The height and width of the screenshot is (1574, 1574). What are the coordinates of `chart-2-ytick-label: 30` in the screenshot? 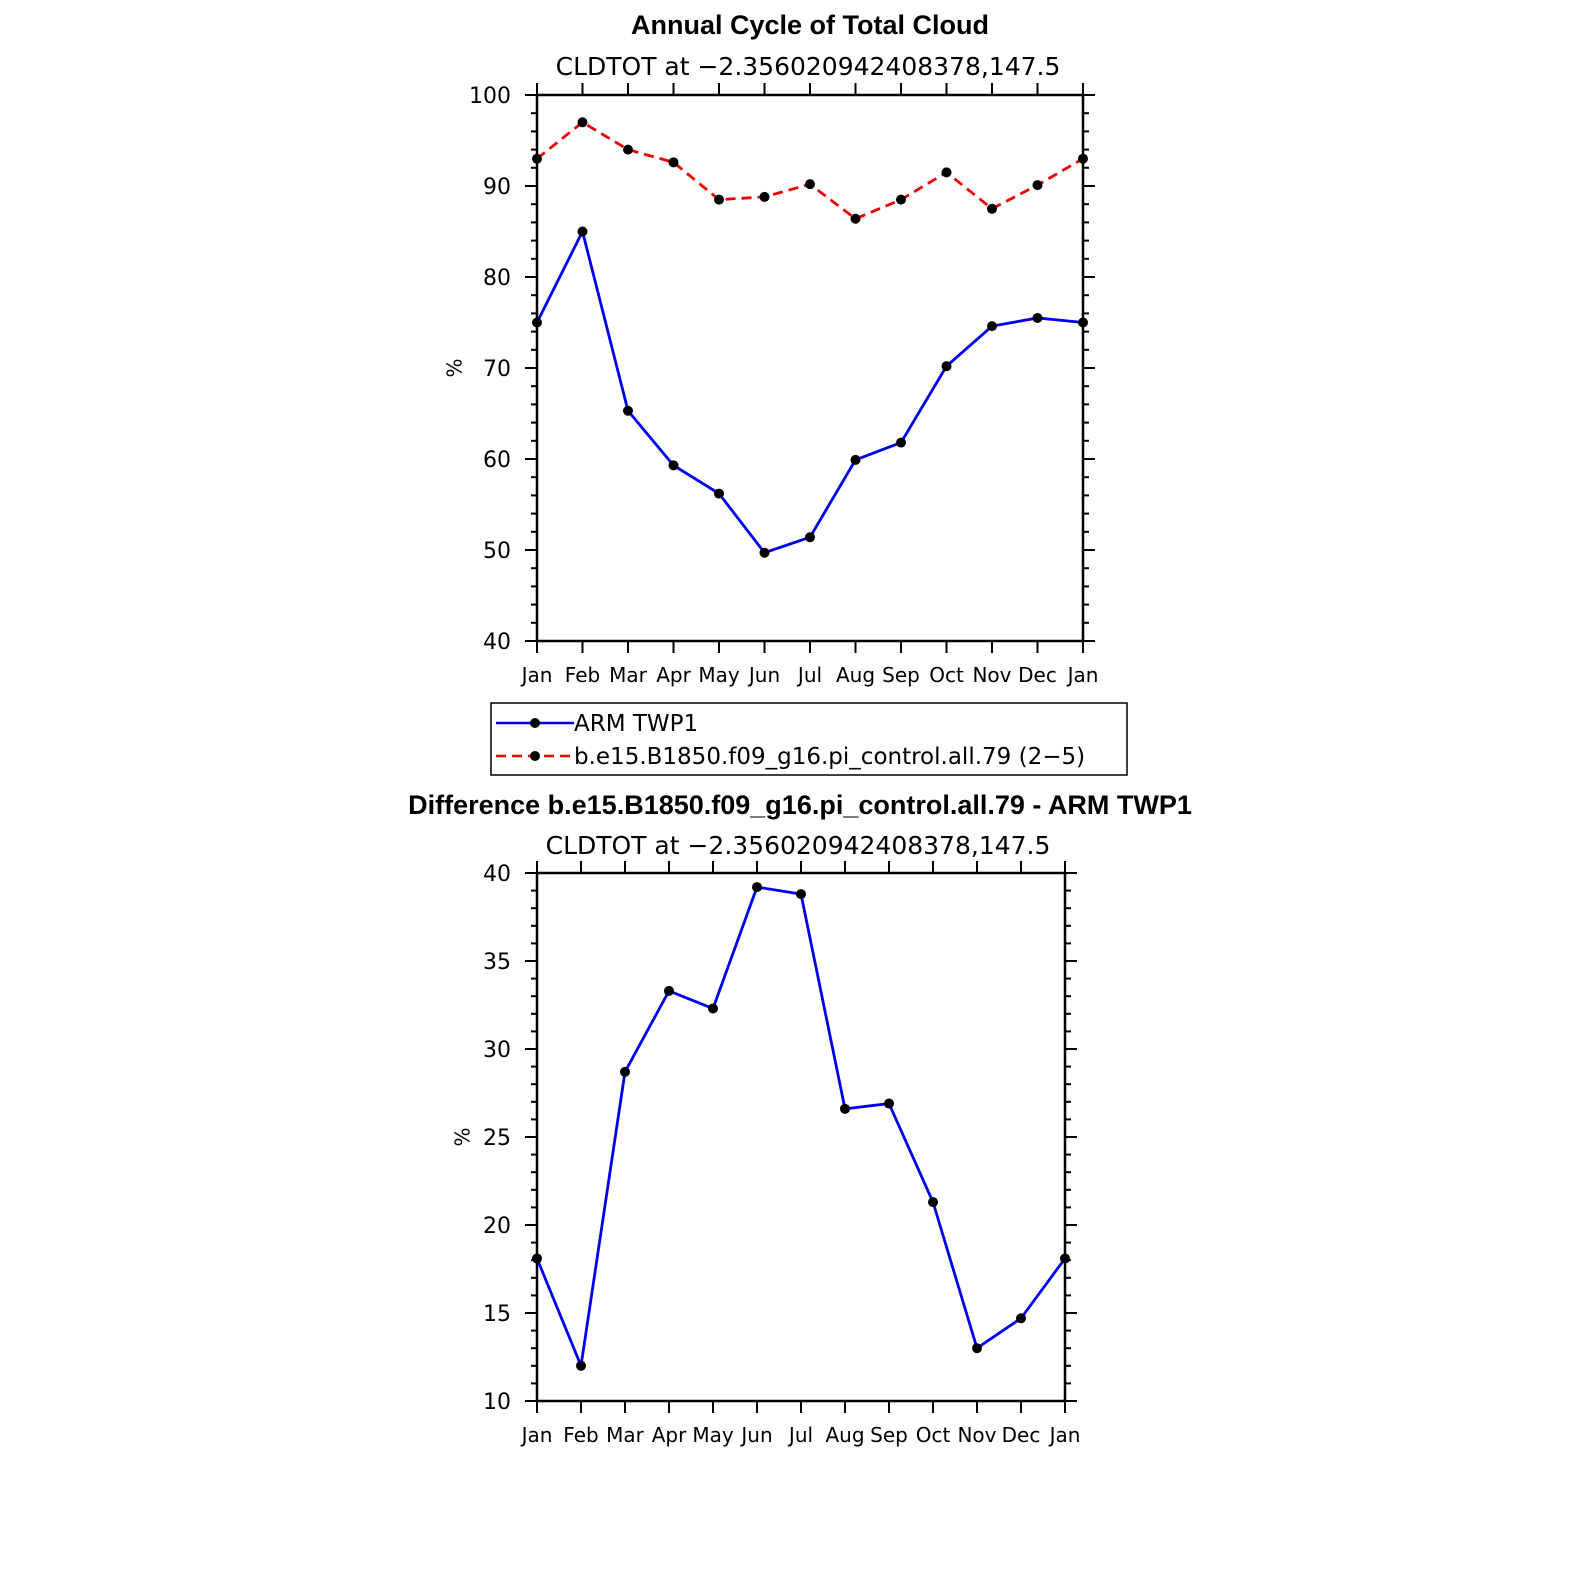 It's located at (497, 1050).